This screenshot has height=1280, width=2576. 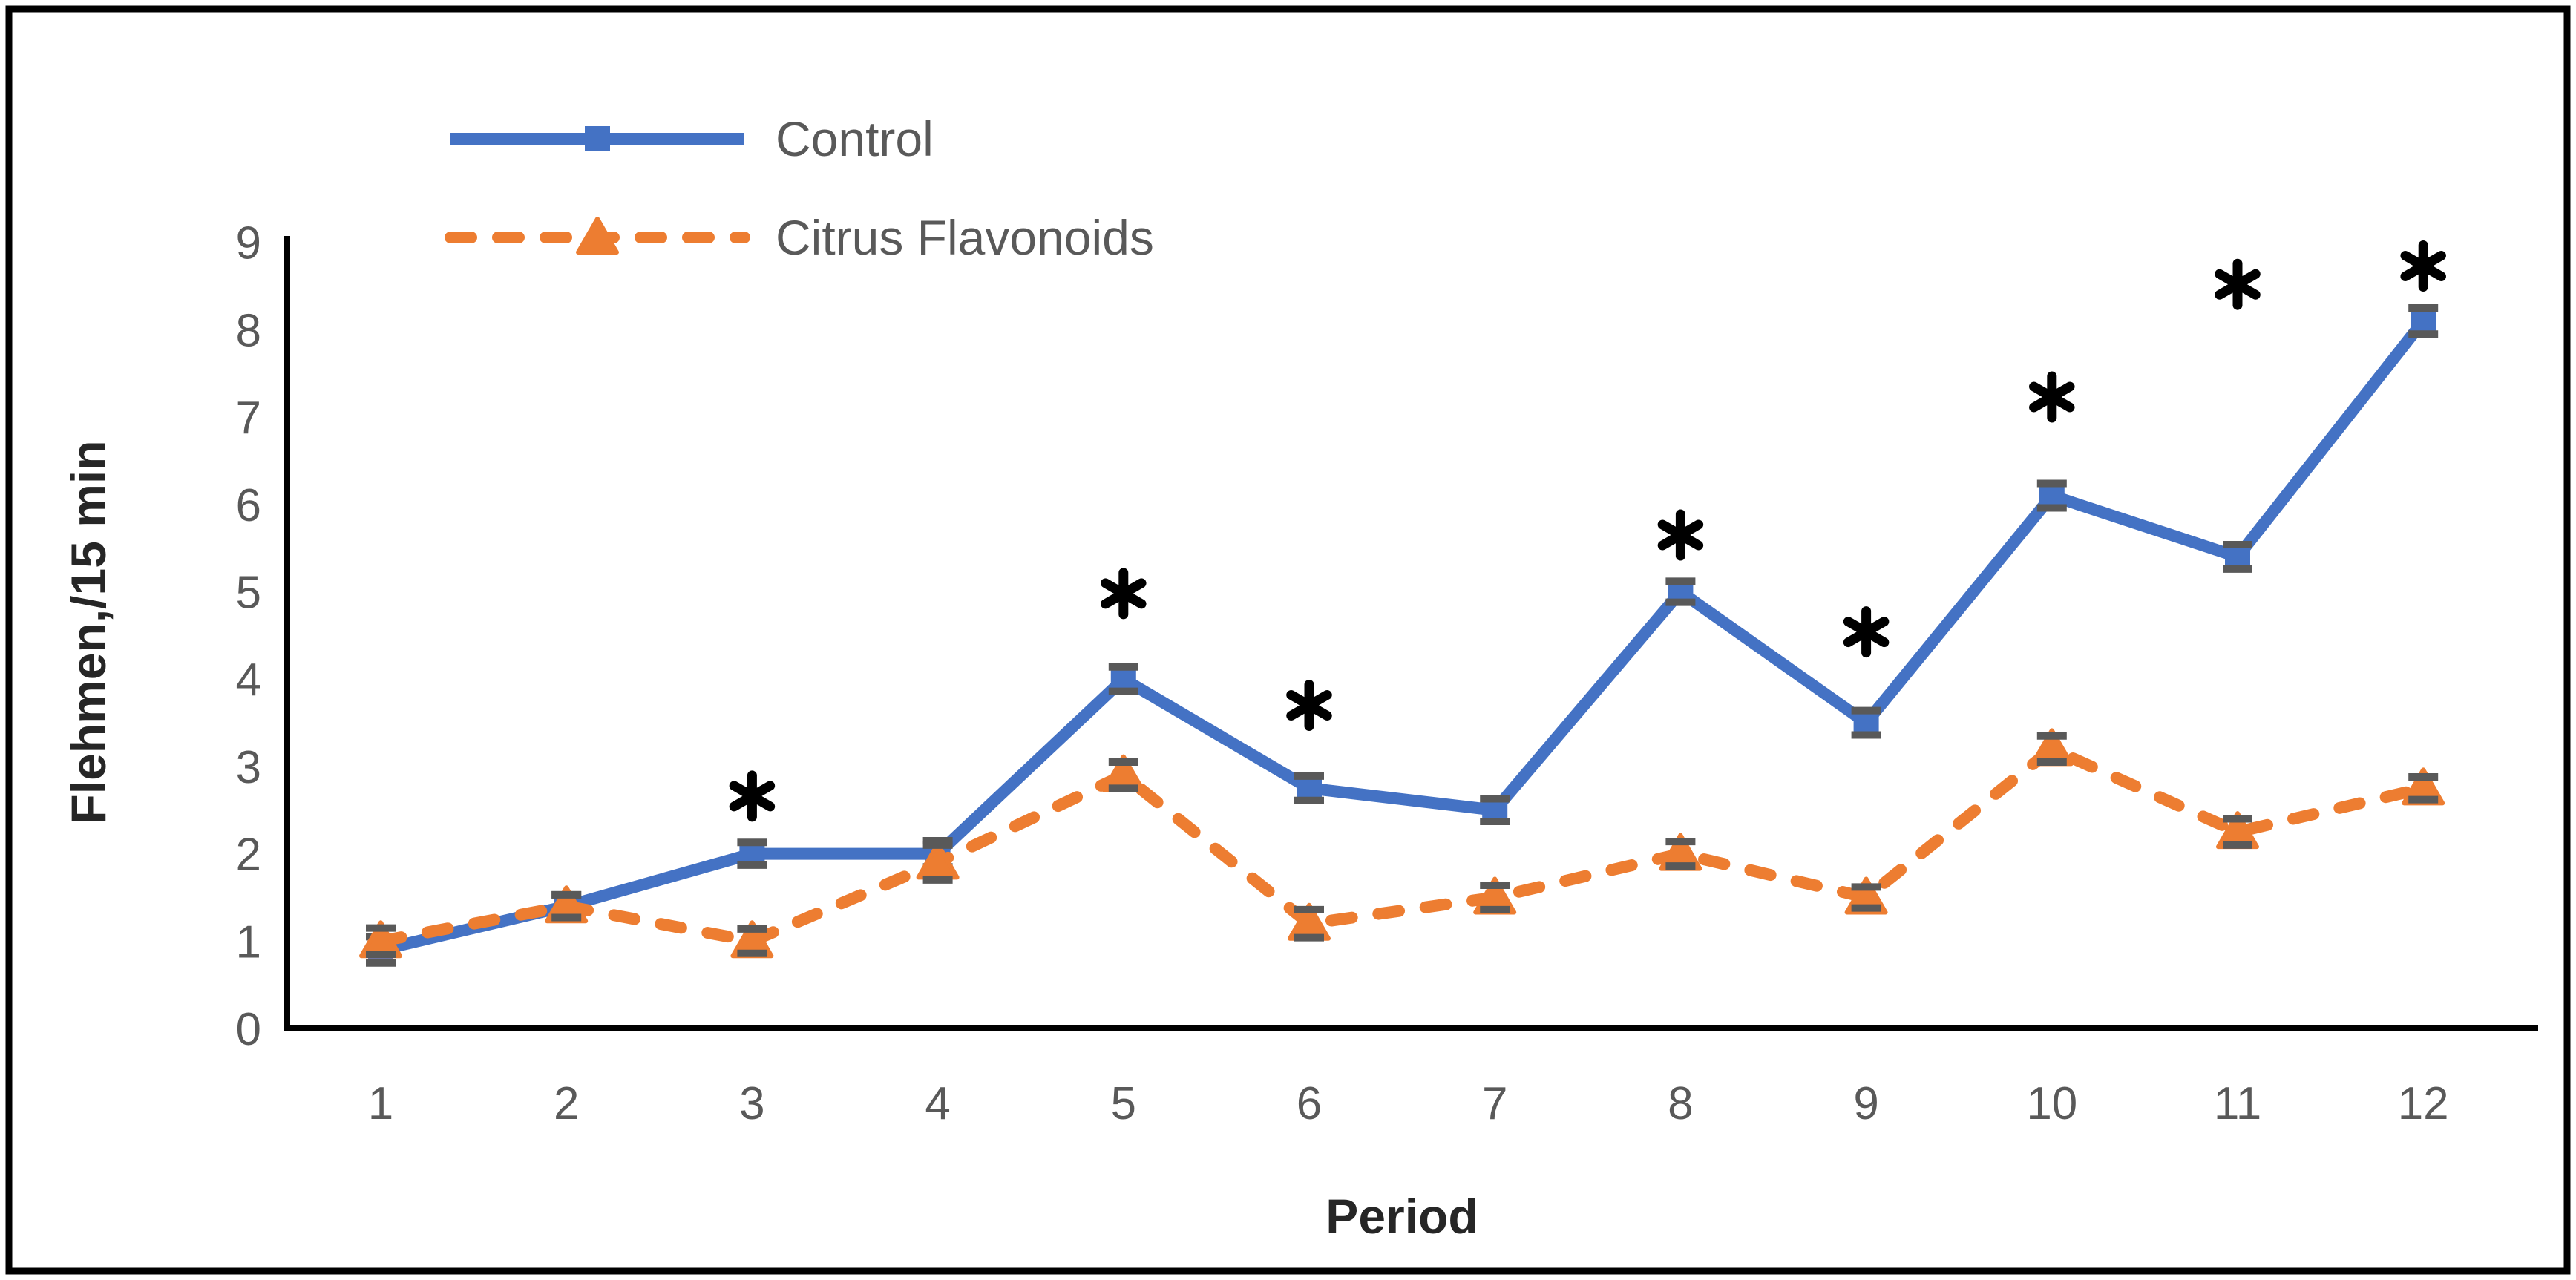 I want to click on series-citrus-flavonoids, so click(x=1402, y=843).